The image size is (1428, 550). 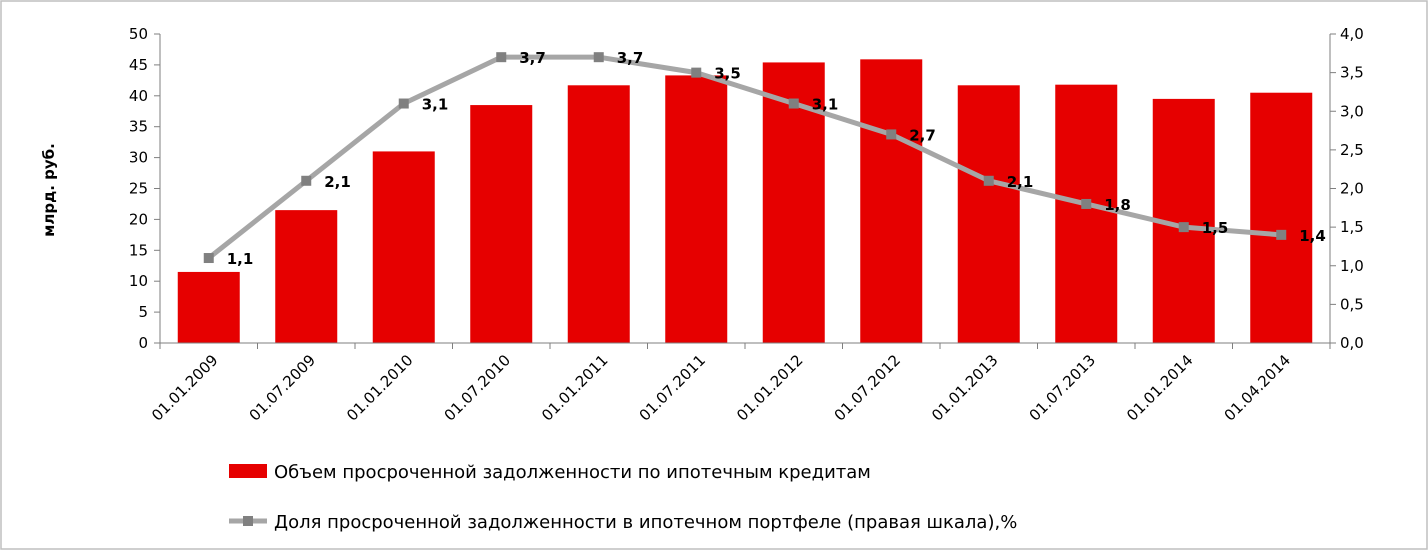 What do you see at coordinates (1352, 73) in the screenshot?
I see `y-tick-label-right: 3,5` at bounding box center [1352, 73].